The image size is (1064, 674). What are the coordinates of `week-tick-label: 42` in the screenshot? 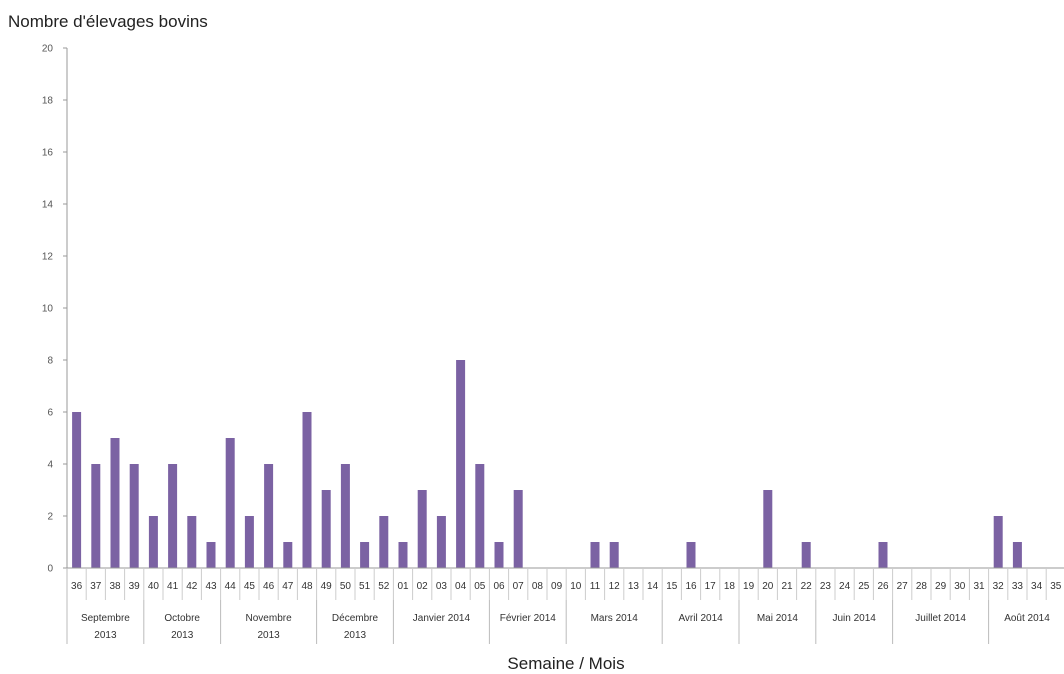 It's located at (192, 586).